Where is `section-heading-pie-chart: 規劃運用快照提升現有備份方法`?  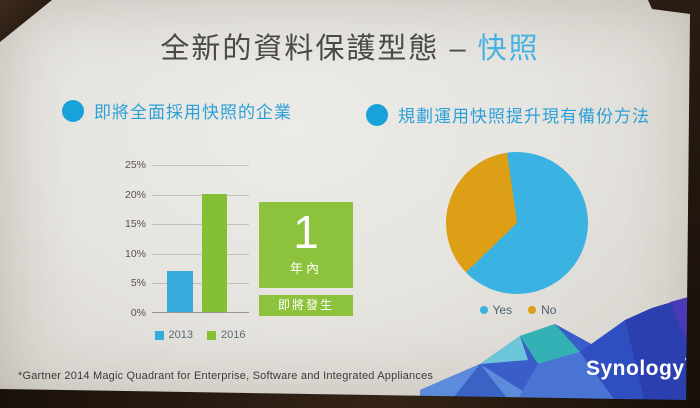 section-heading-pie-chart: 規劃運用快照提升現有備份方法 is located at coordinates (508, 114).